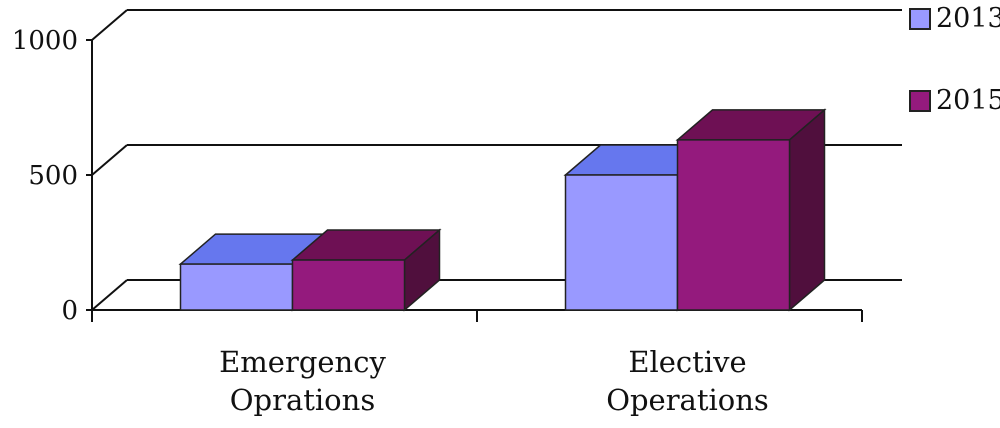  What do you see at coordinates (920, 18) in the screenshot?
I see `legend-swatch-2013` at bounding box center [920, 18].